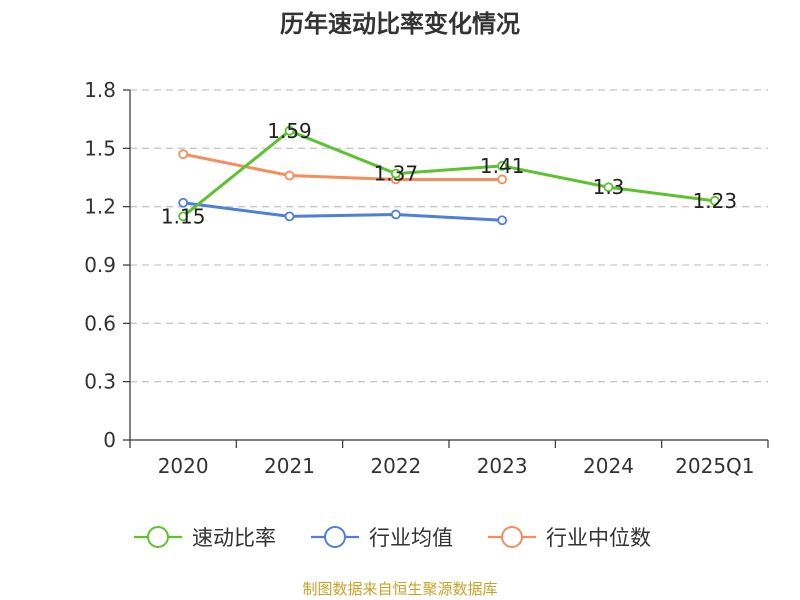 The image size is (800, 600). I want to click on chart-title: 历年速动比率变化情况, so click(400, 24).